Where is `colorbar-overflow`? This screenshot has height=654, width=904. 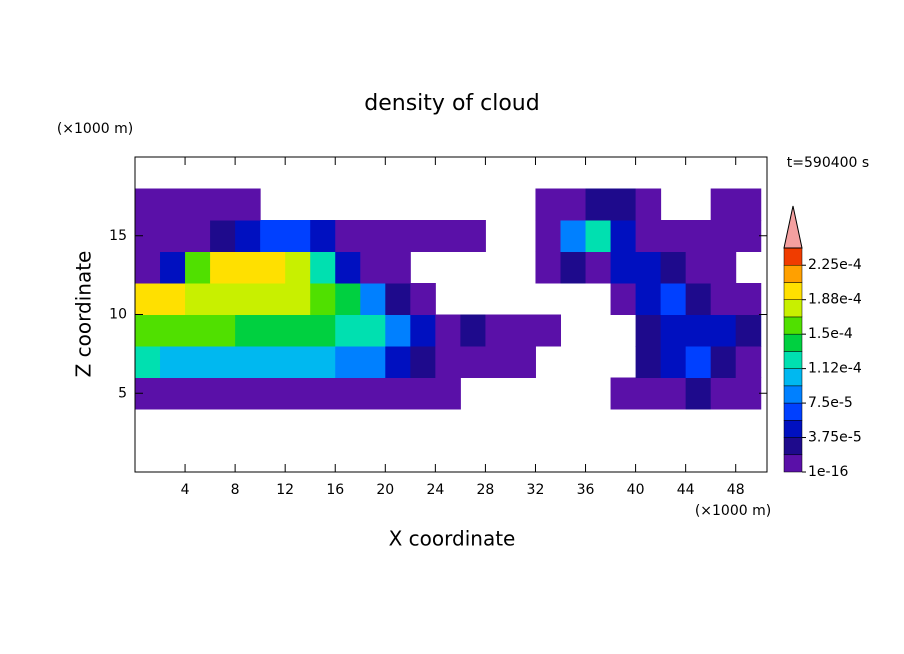
colorbar-overflow is located at coordinates (793, 227).